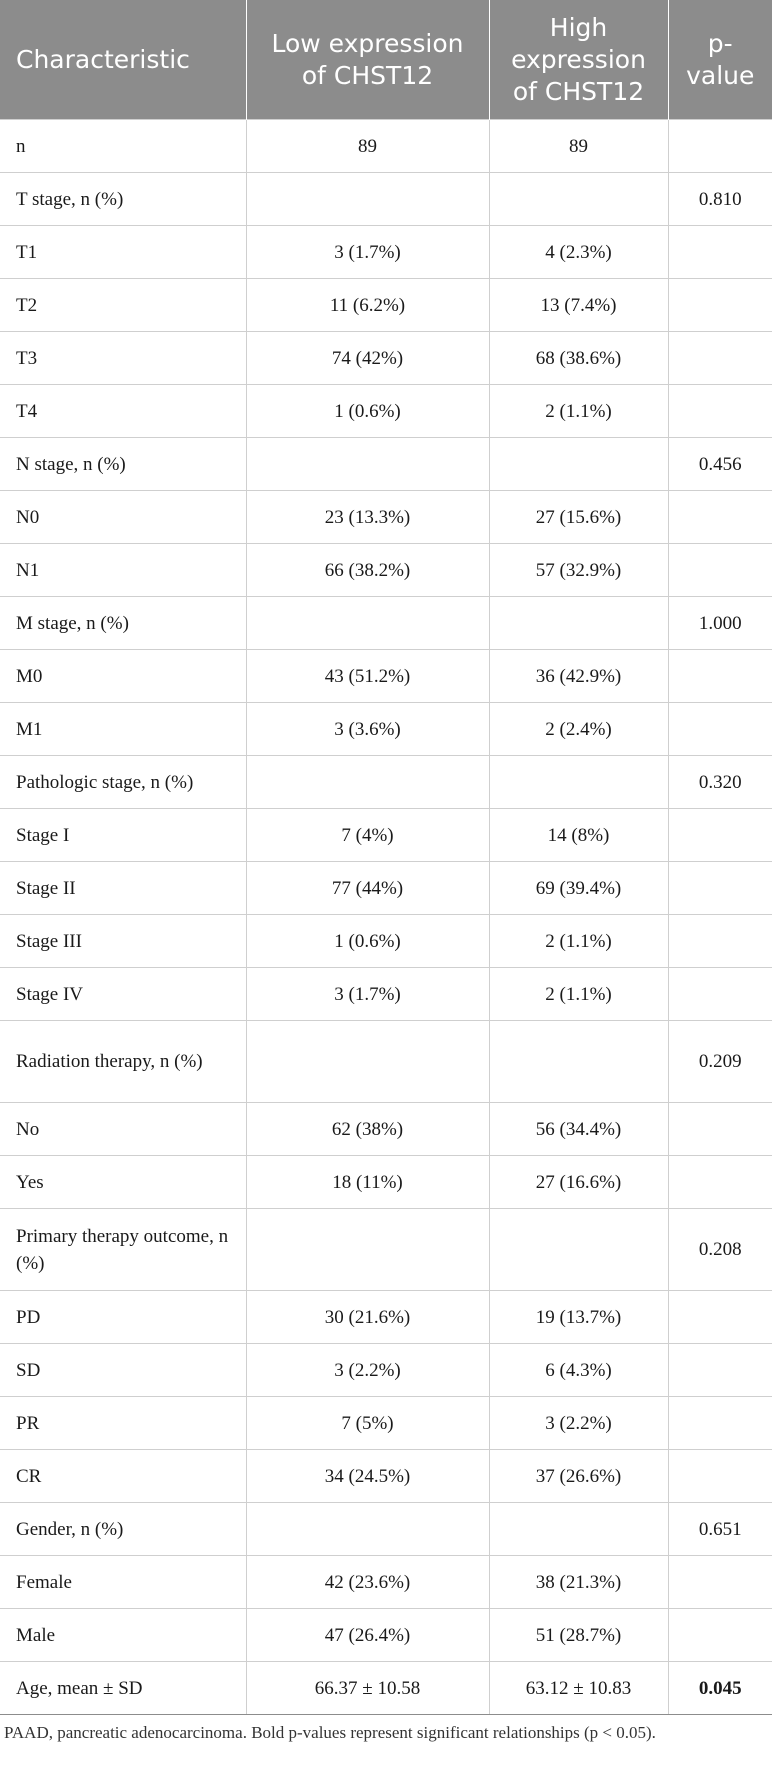  What do you see at coordinates (578, 676) in the screenshot?
I see `cell-high-expression: 36 (42.9%)` at bounding box center [578, 676].